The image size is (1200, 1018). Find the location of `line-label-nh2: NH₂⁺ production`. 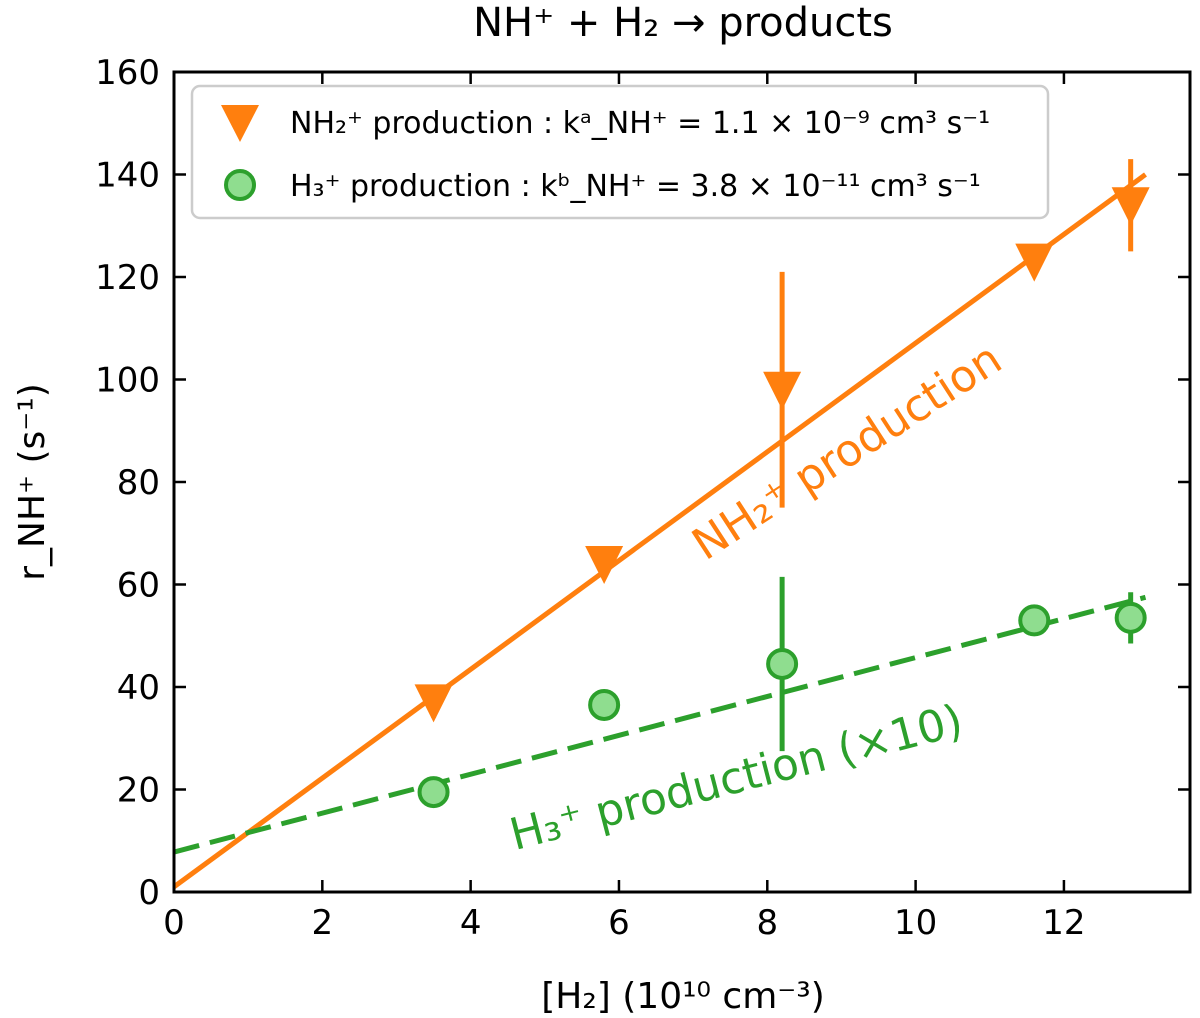

line-label-nh2: NH₂⁺ production is located at coordinates (846, 451).